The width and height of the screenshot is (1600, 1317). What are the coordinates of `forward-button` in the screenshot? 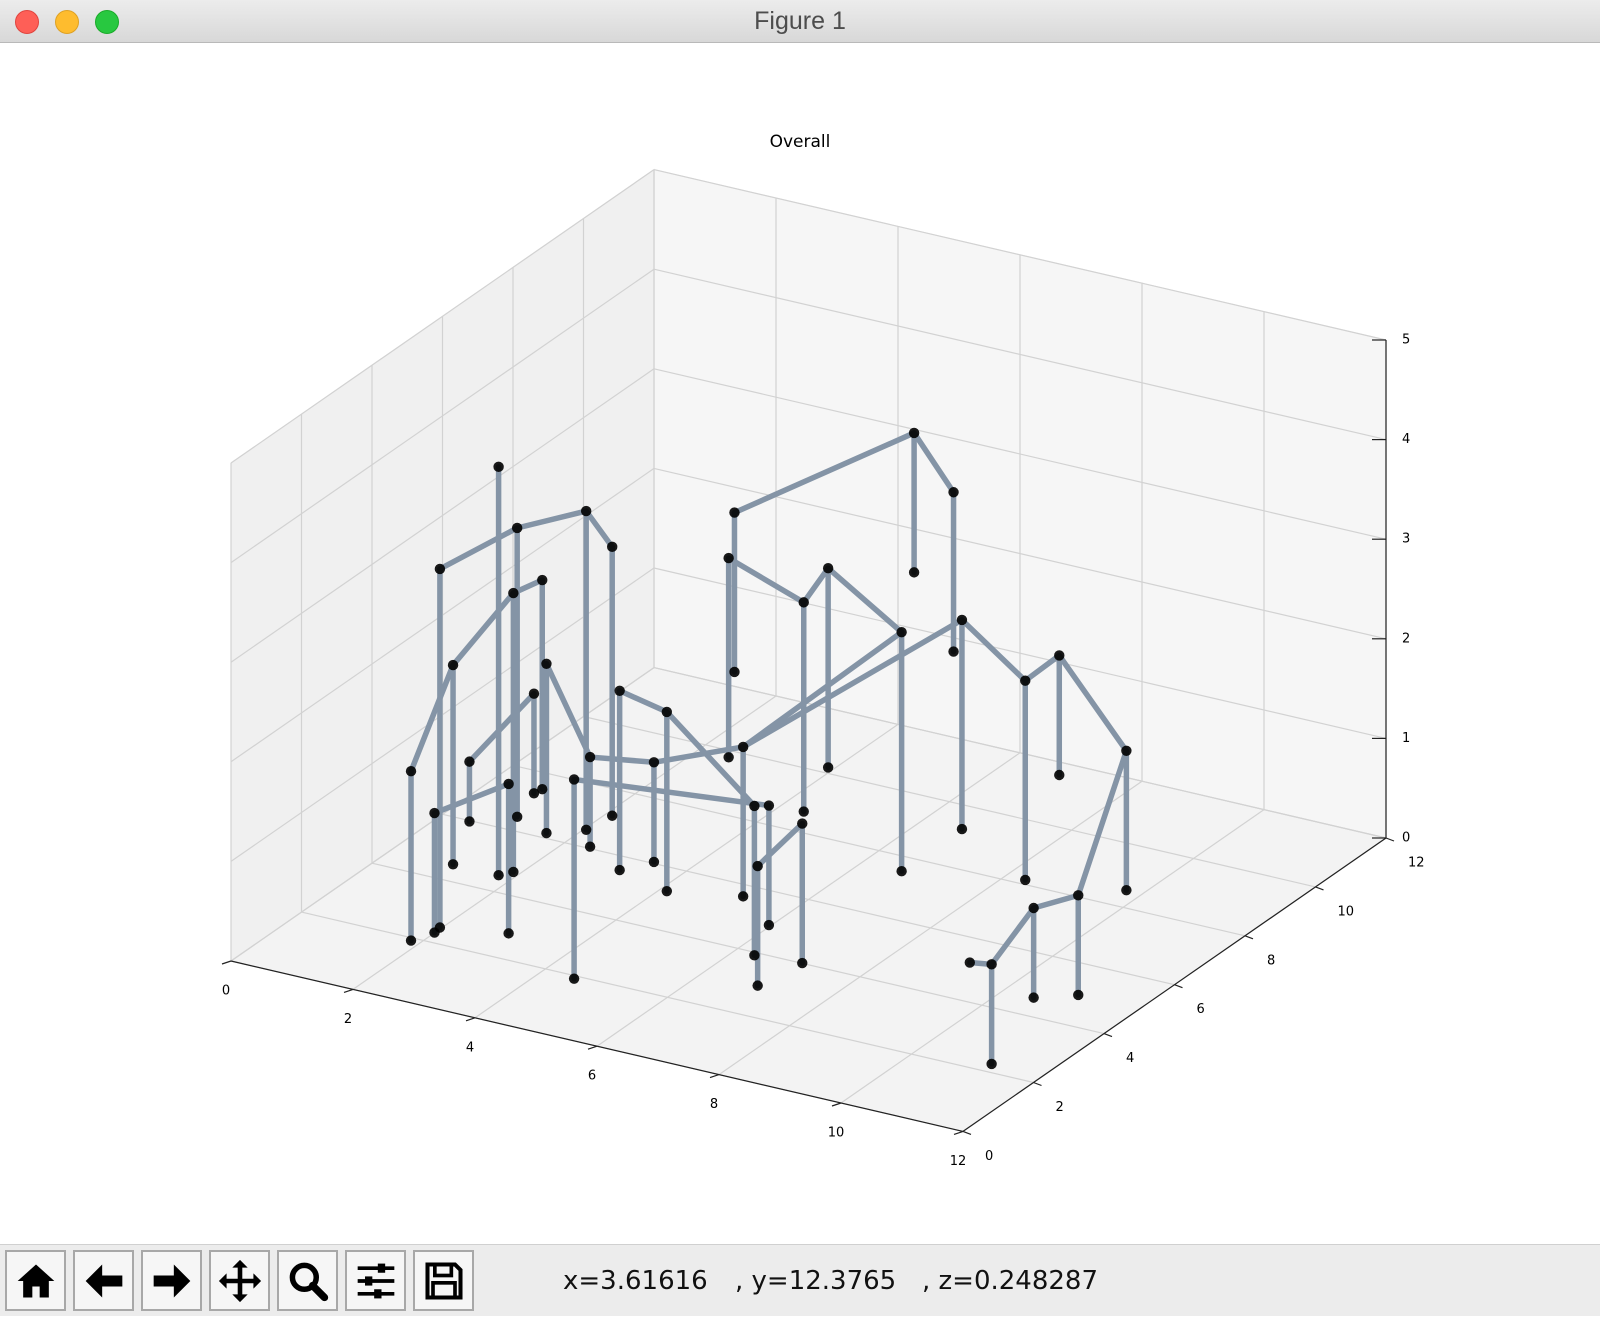 It's located at (171, 1280).